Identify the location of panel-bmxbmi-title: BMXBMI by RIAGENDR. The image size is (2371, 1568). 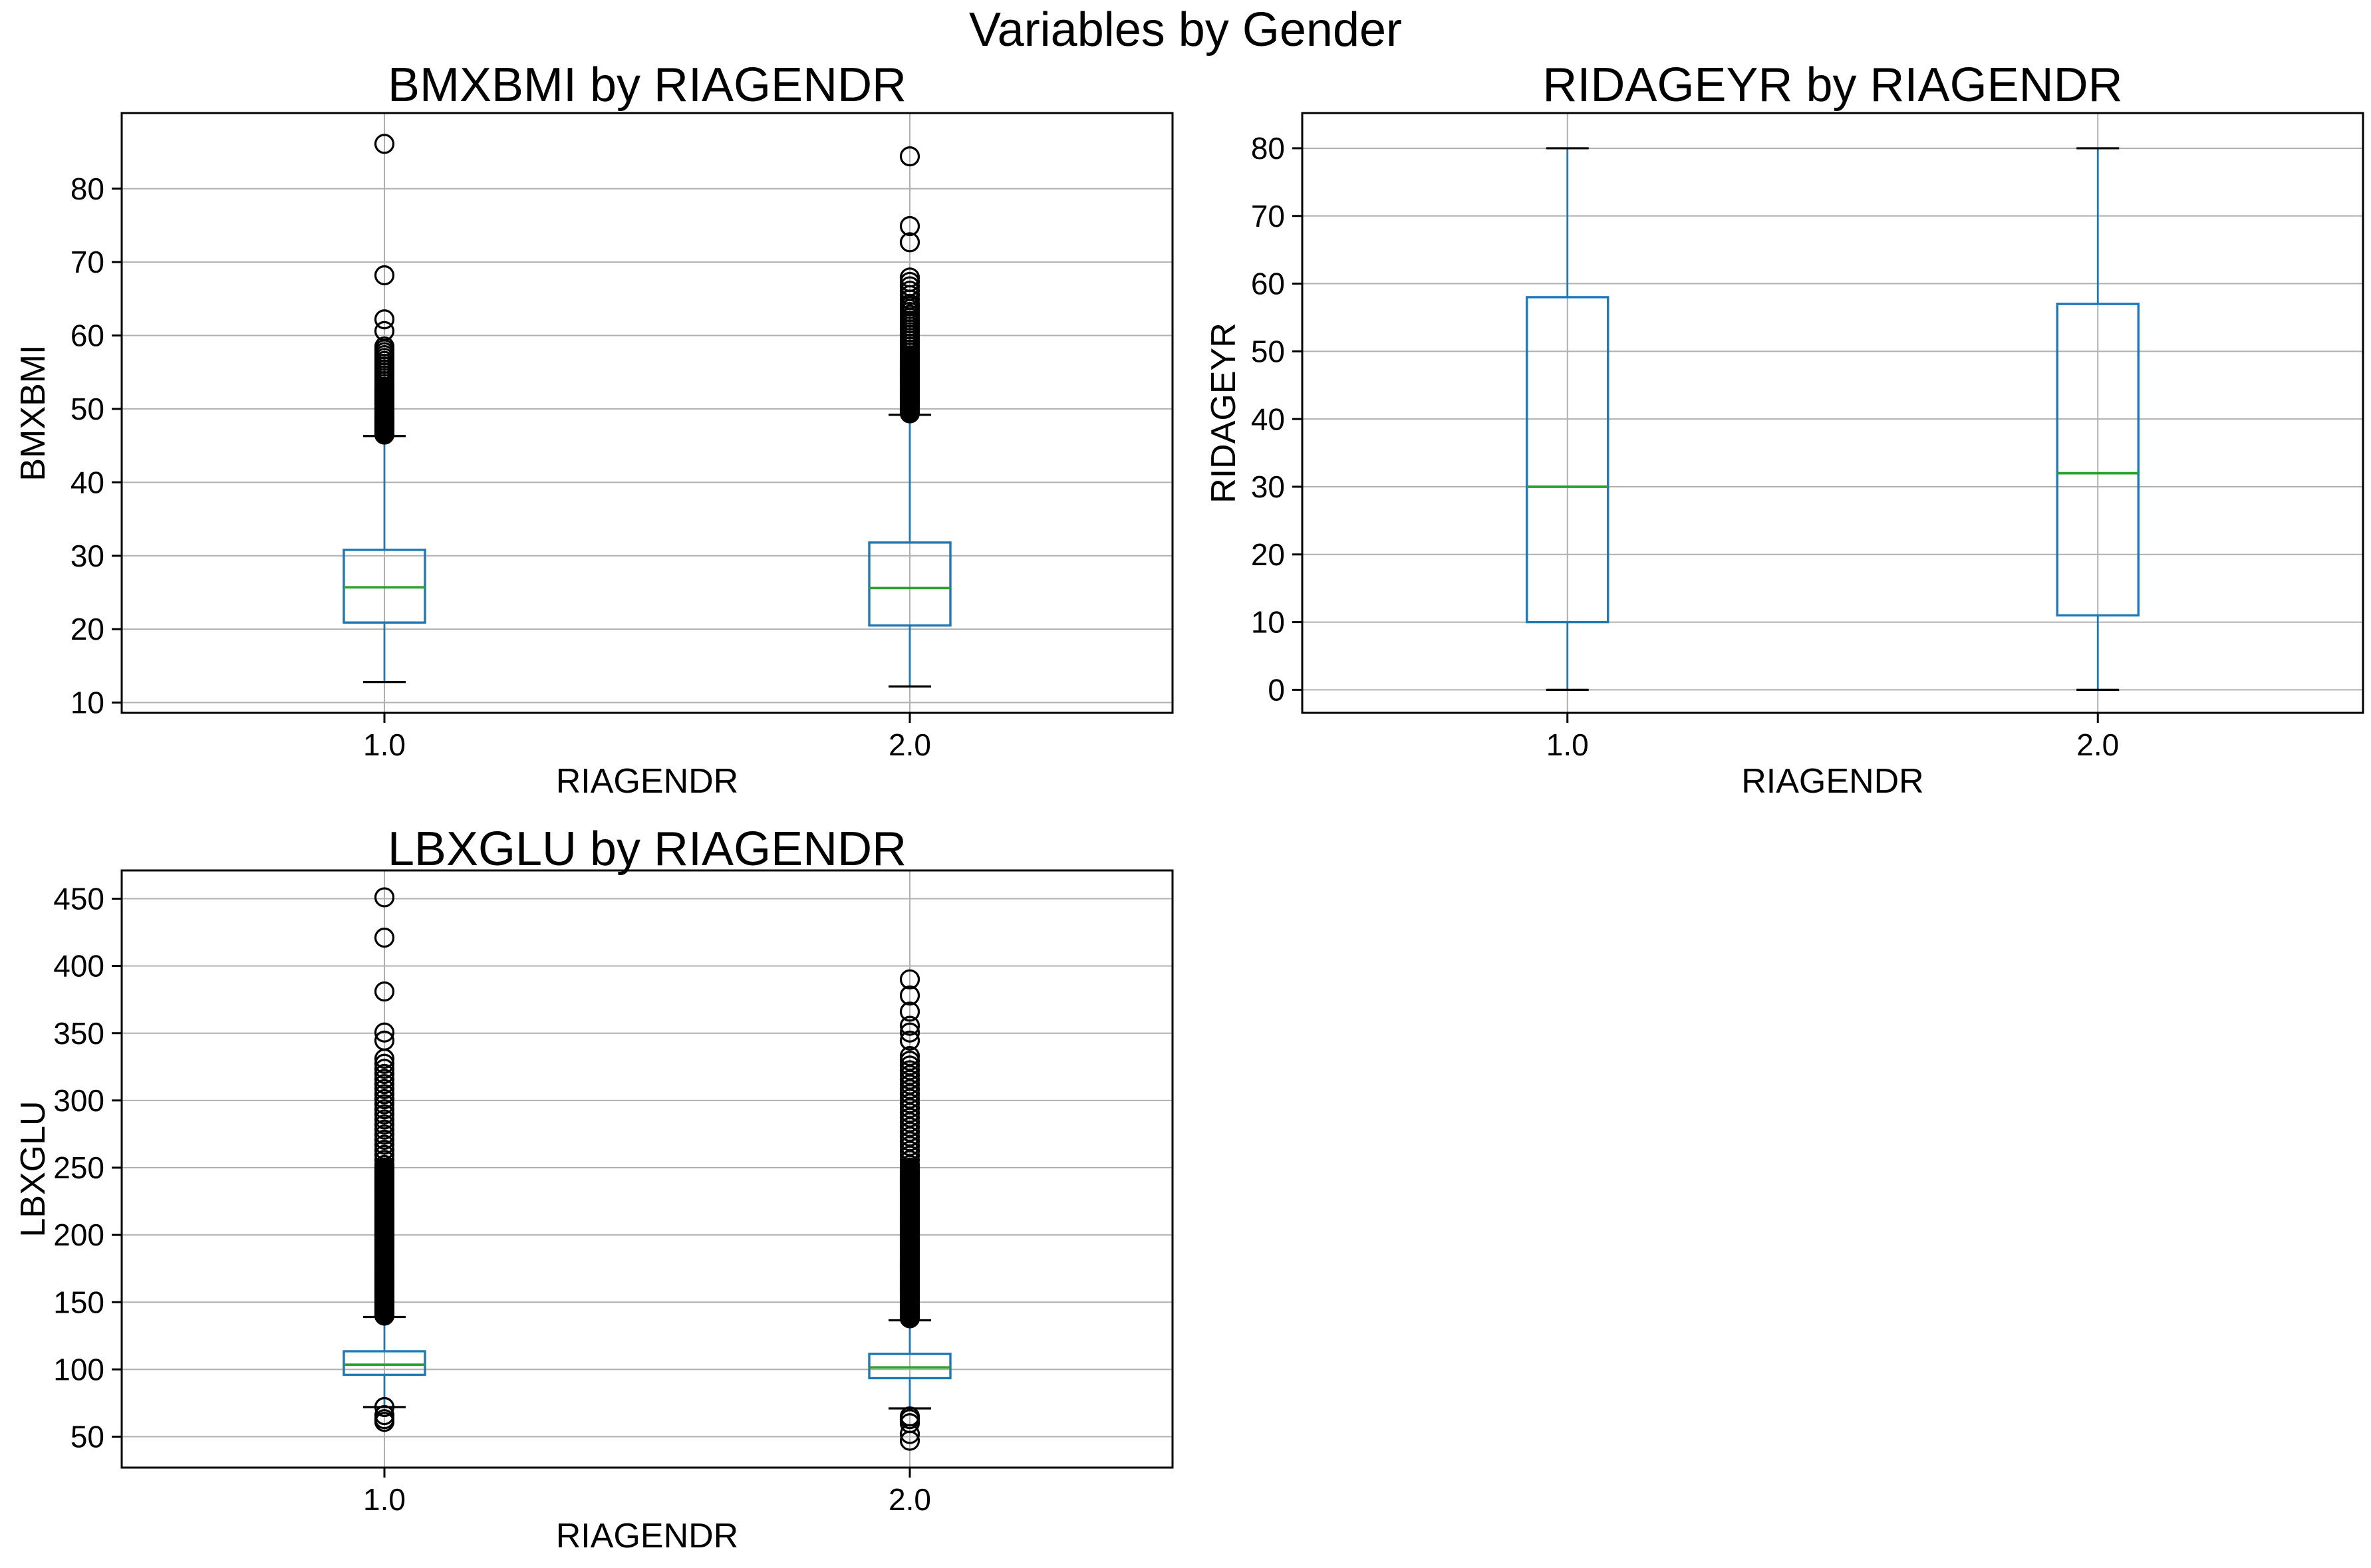
(647, 85).